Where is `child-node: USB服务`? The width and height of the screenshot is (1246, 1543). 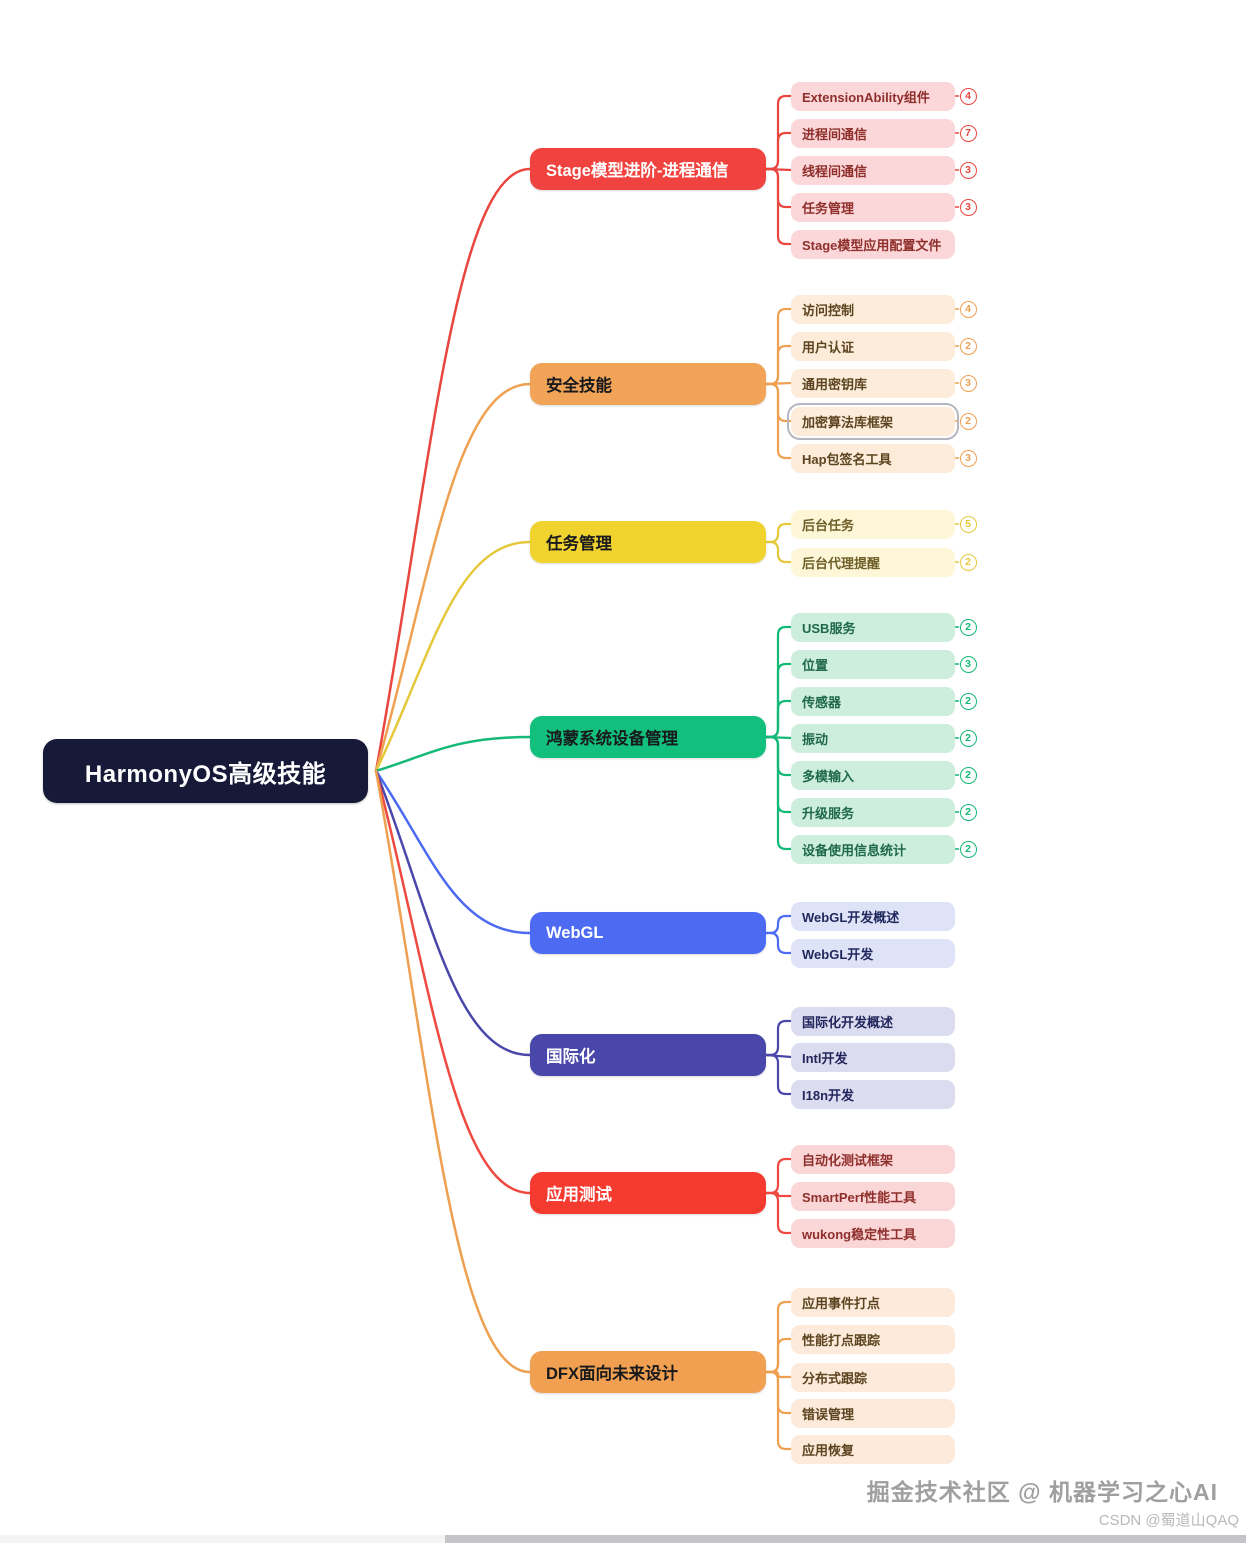 child-node: USB服务 is located at coordinates (873, 627).